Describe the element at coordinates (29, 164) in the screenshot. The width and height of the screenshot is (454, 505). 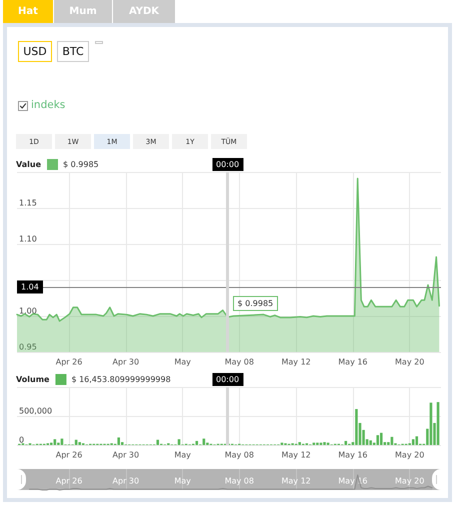
I see `chart-title: Value` at that location.